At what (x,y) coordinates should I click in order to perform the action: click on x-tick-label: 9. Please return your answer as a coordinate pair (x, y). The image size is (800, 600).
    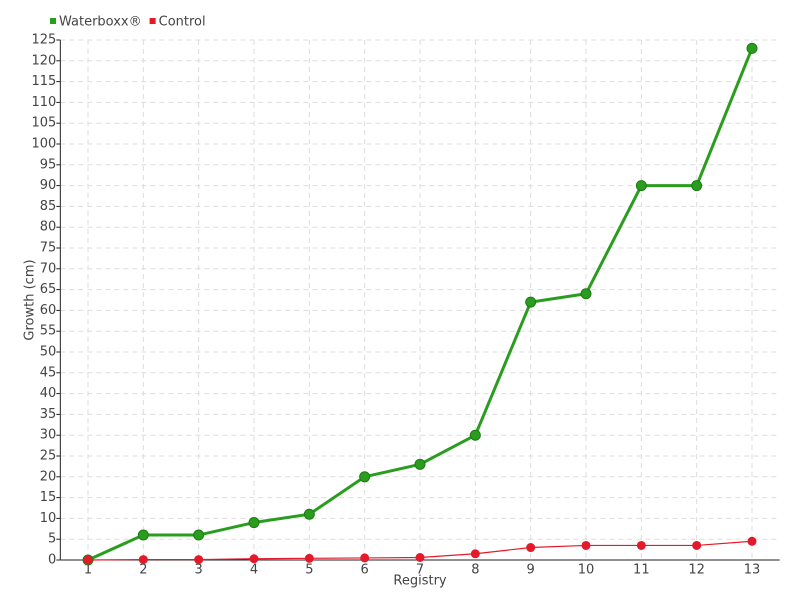
    Looking at the image, I should click on (531, 570).